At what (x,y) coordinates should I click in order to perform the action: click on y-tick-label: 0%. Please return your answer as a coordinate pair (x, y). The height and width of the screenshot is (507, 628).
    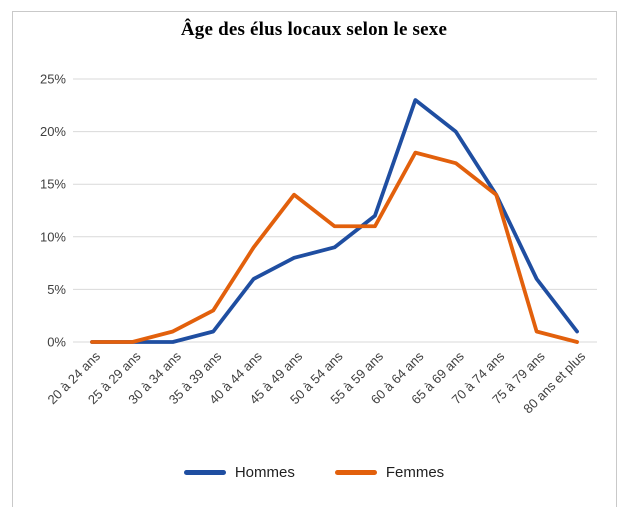
    Looking at the image, I should click on (56, 342).